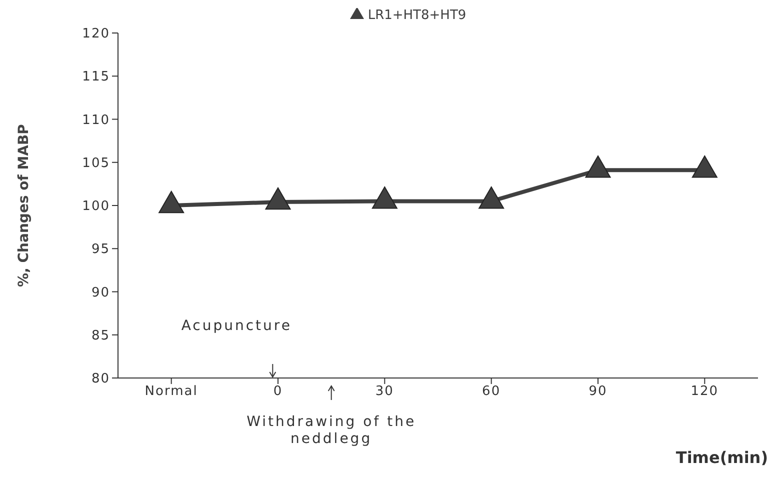  I want to click on y-tick-label: 100, so click(96, 206).